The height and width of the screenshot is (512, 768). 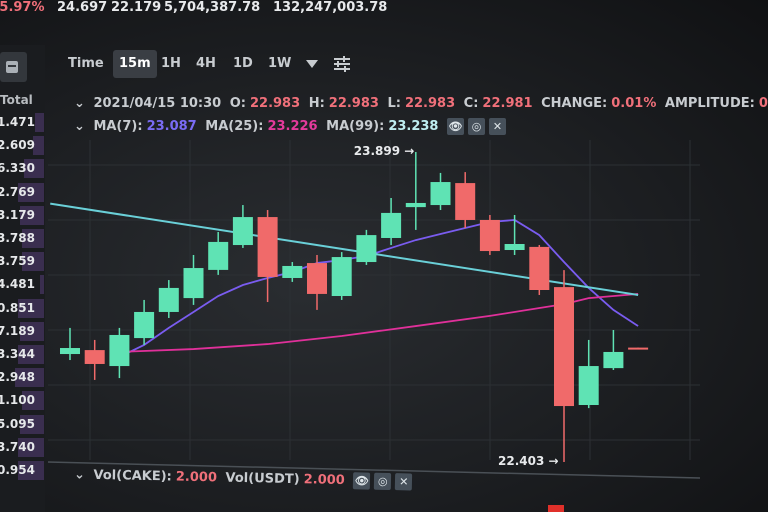 I want to click on interval-1h: 1H, so click(x=171, y=63).